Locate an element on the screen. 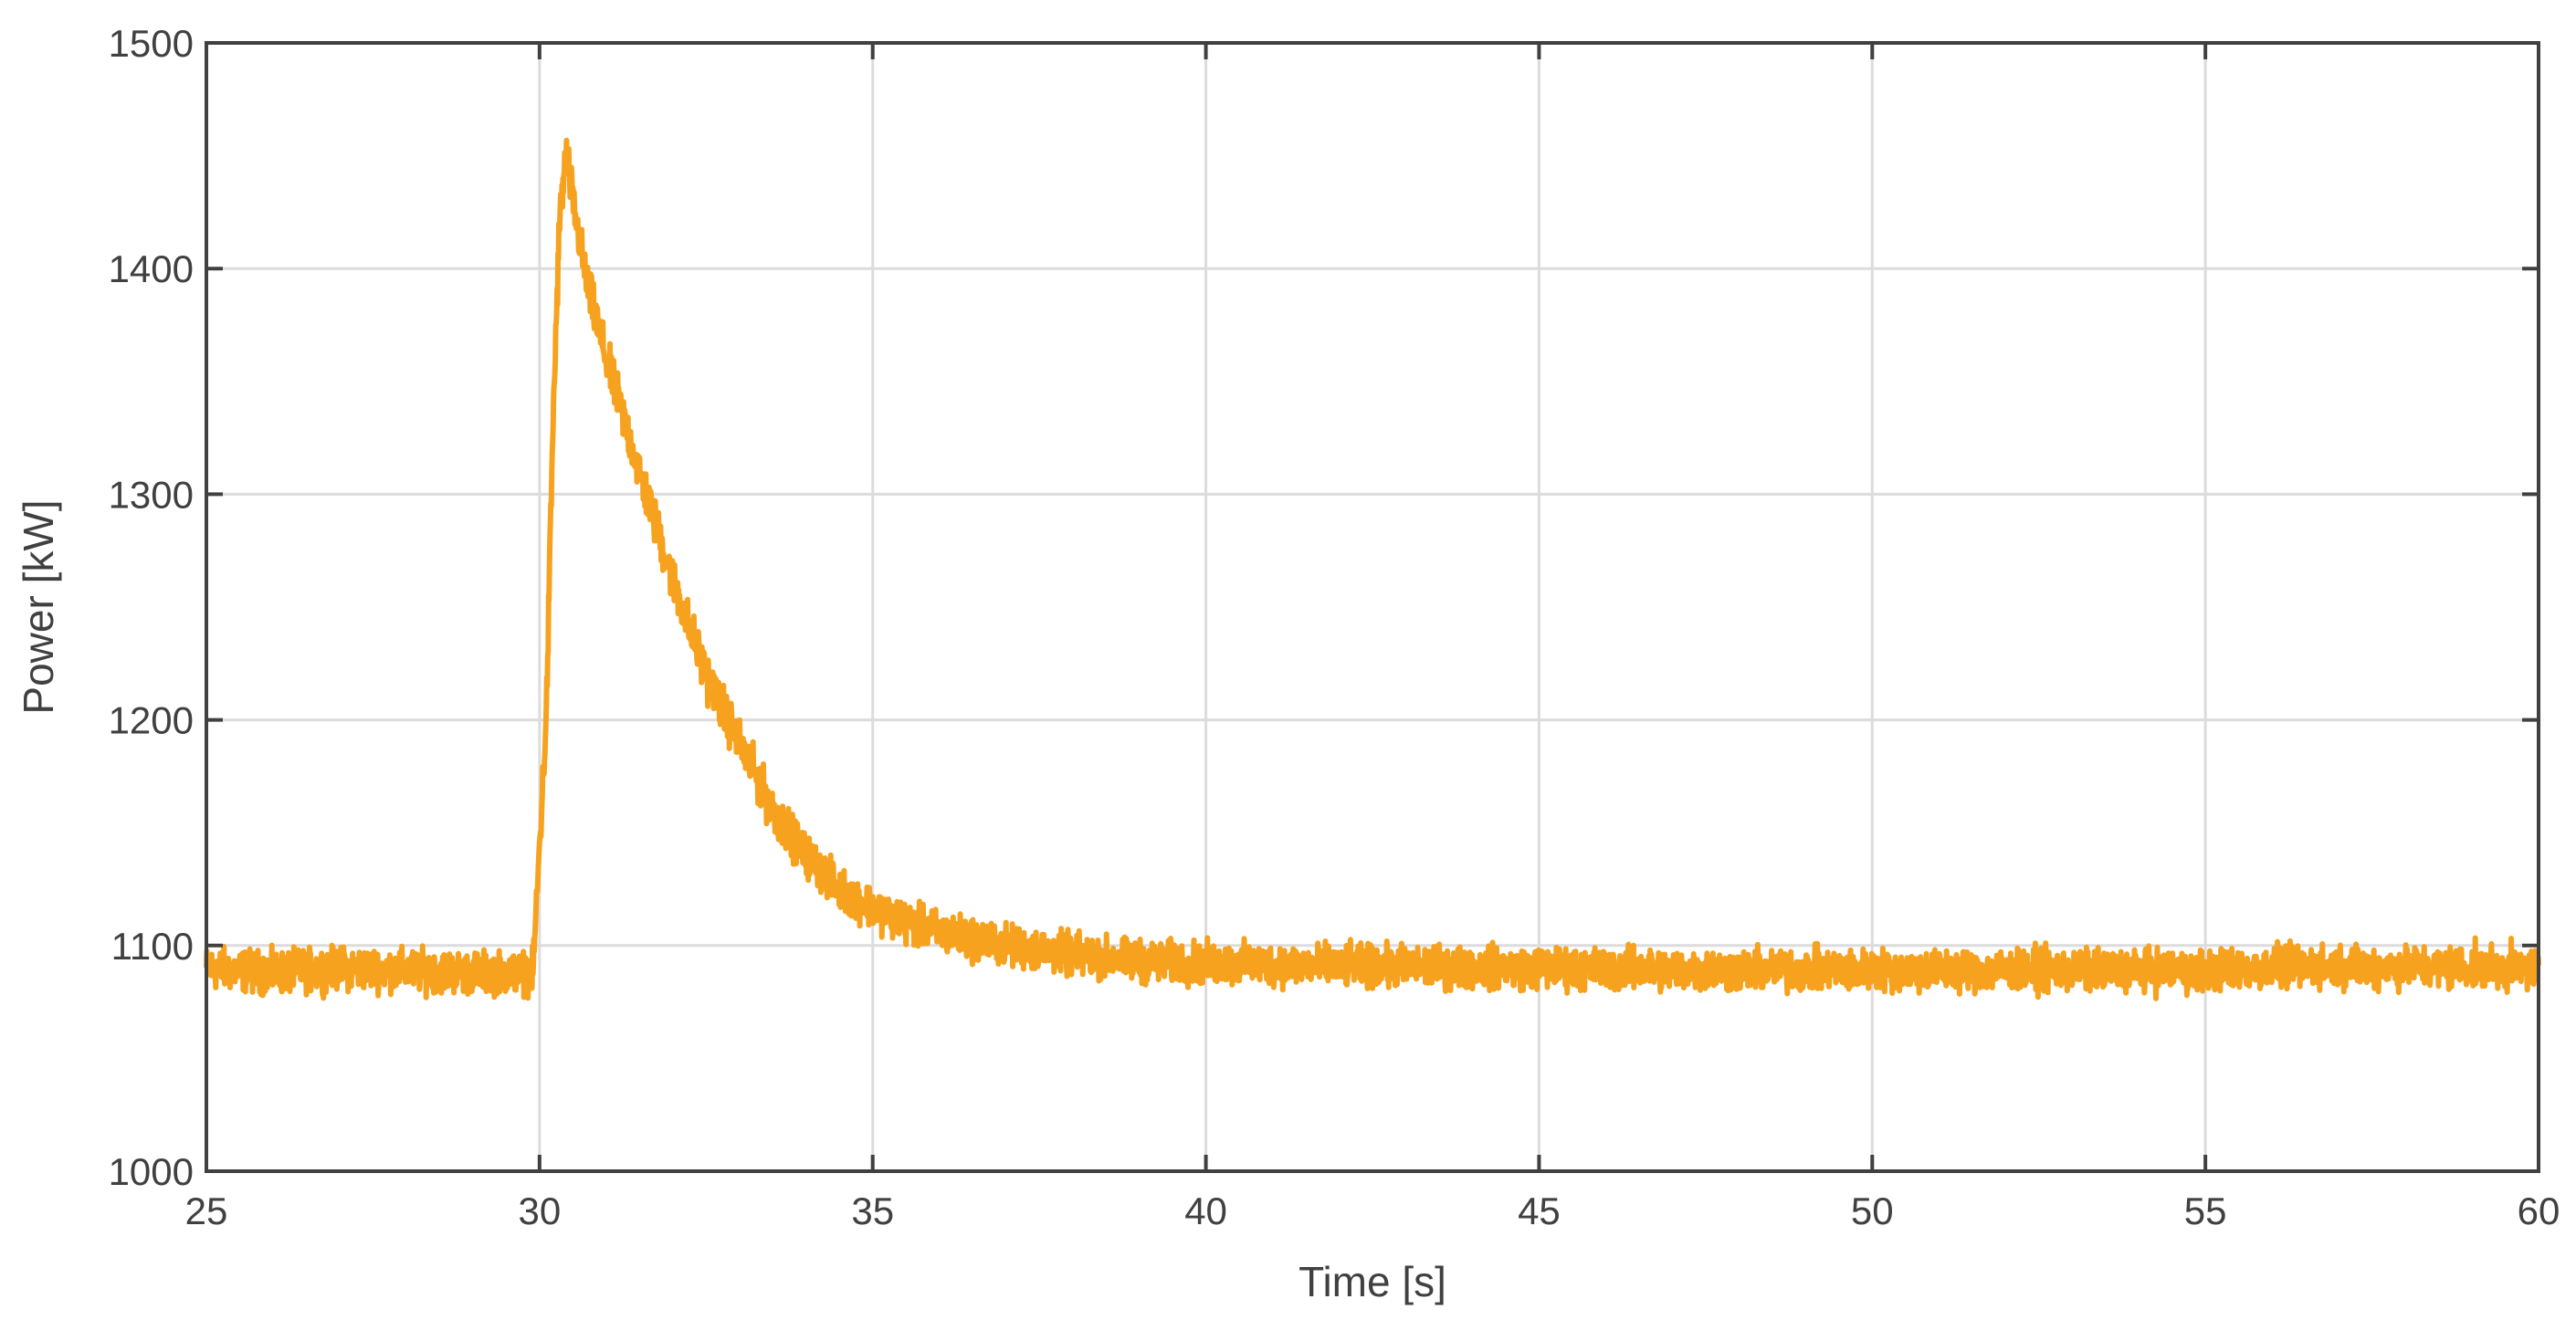 This screenshot has width=2576, height=1320. y-axis-label: Power [kW] is located at coordinates (38, 606).